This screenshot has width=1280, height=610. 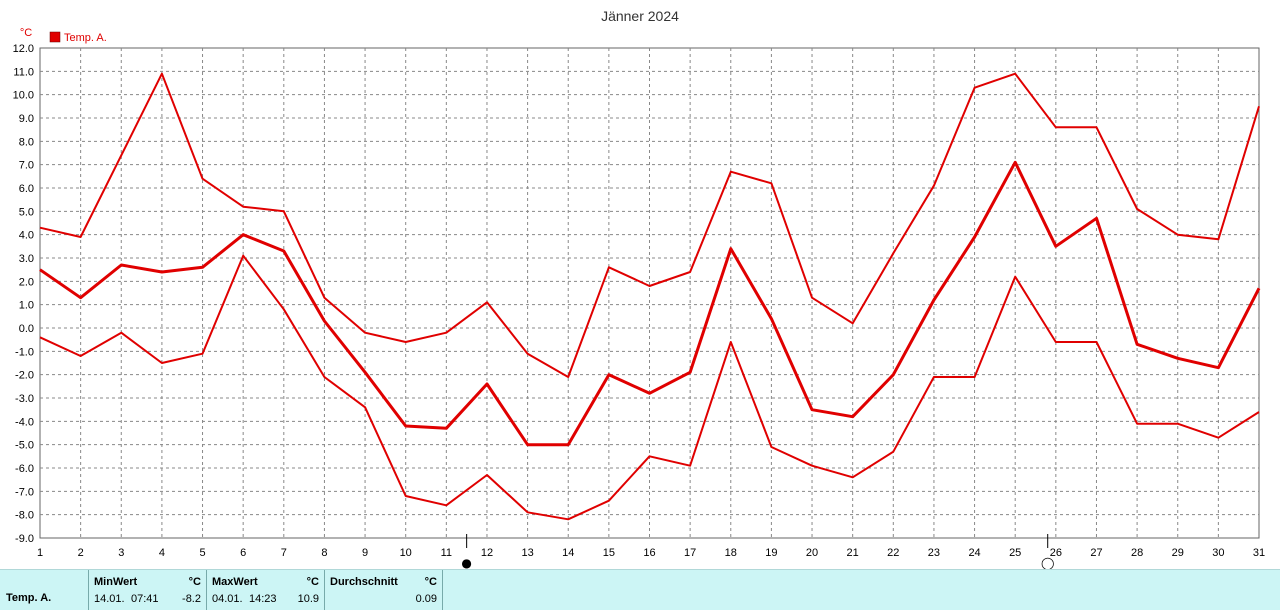 What do you see at coordinates (426, 599) in the screenshot?
I see `avg-value: 0.09` at bounding box center [426, 599].